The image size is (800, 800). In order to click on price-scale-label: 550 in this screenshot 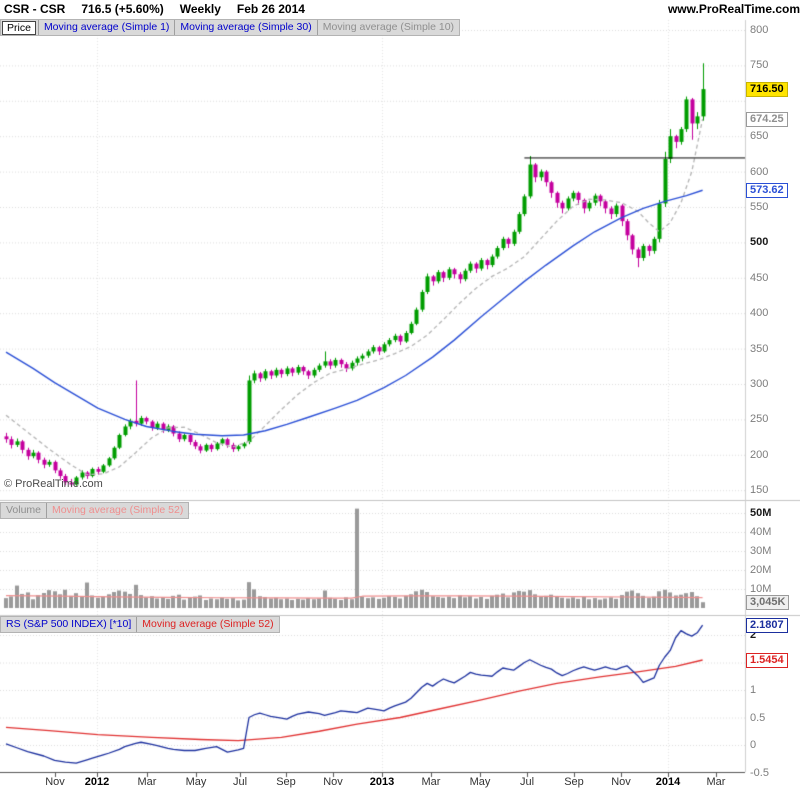, I will do `click(759, 207)`.